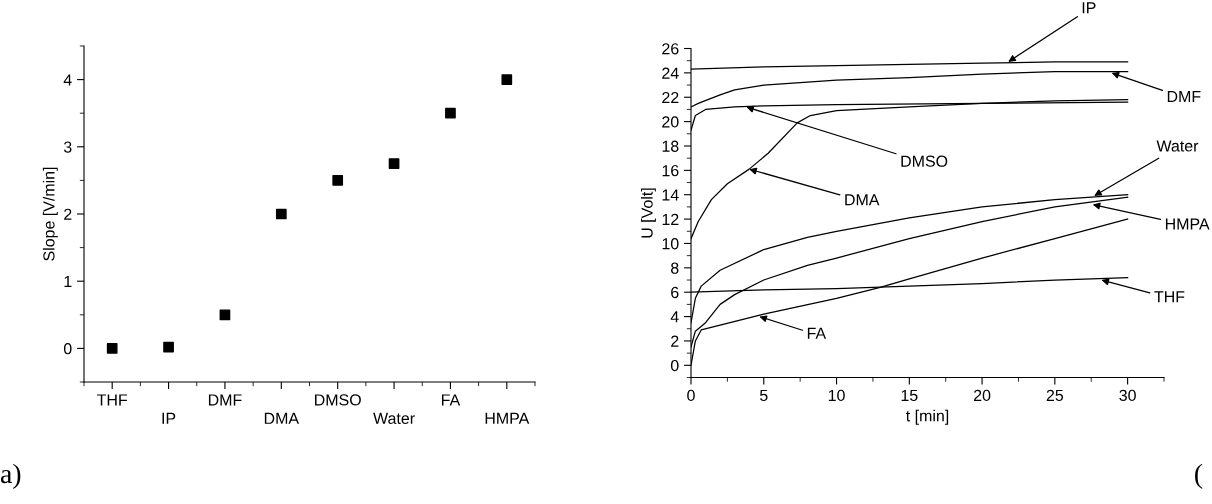 The image size is (1212, 504). Describe the element at coordinates (670, 122) in the screenshot. I see `y-tick-label: 20` at that location.